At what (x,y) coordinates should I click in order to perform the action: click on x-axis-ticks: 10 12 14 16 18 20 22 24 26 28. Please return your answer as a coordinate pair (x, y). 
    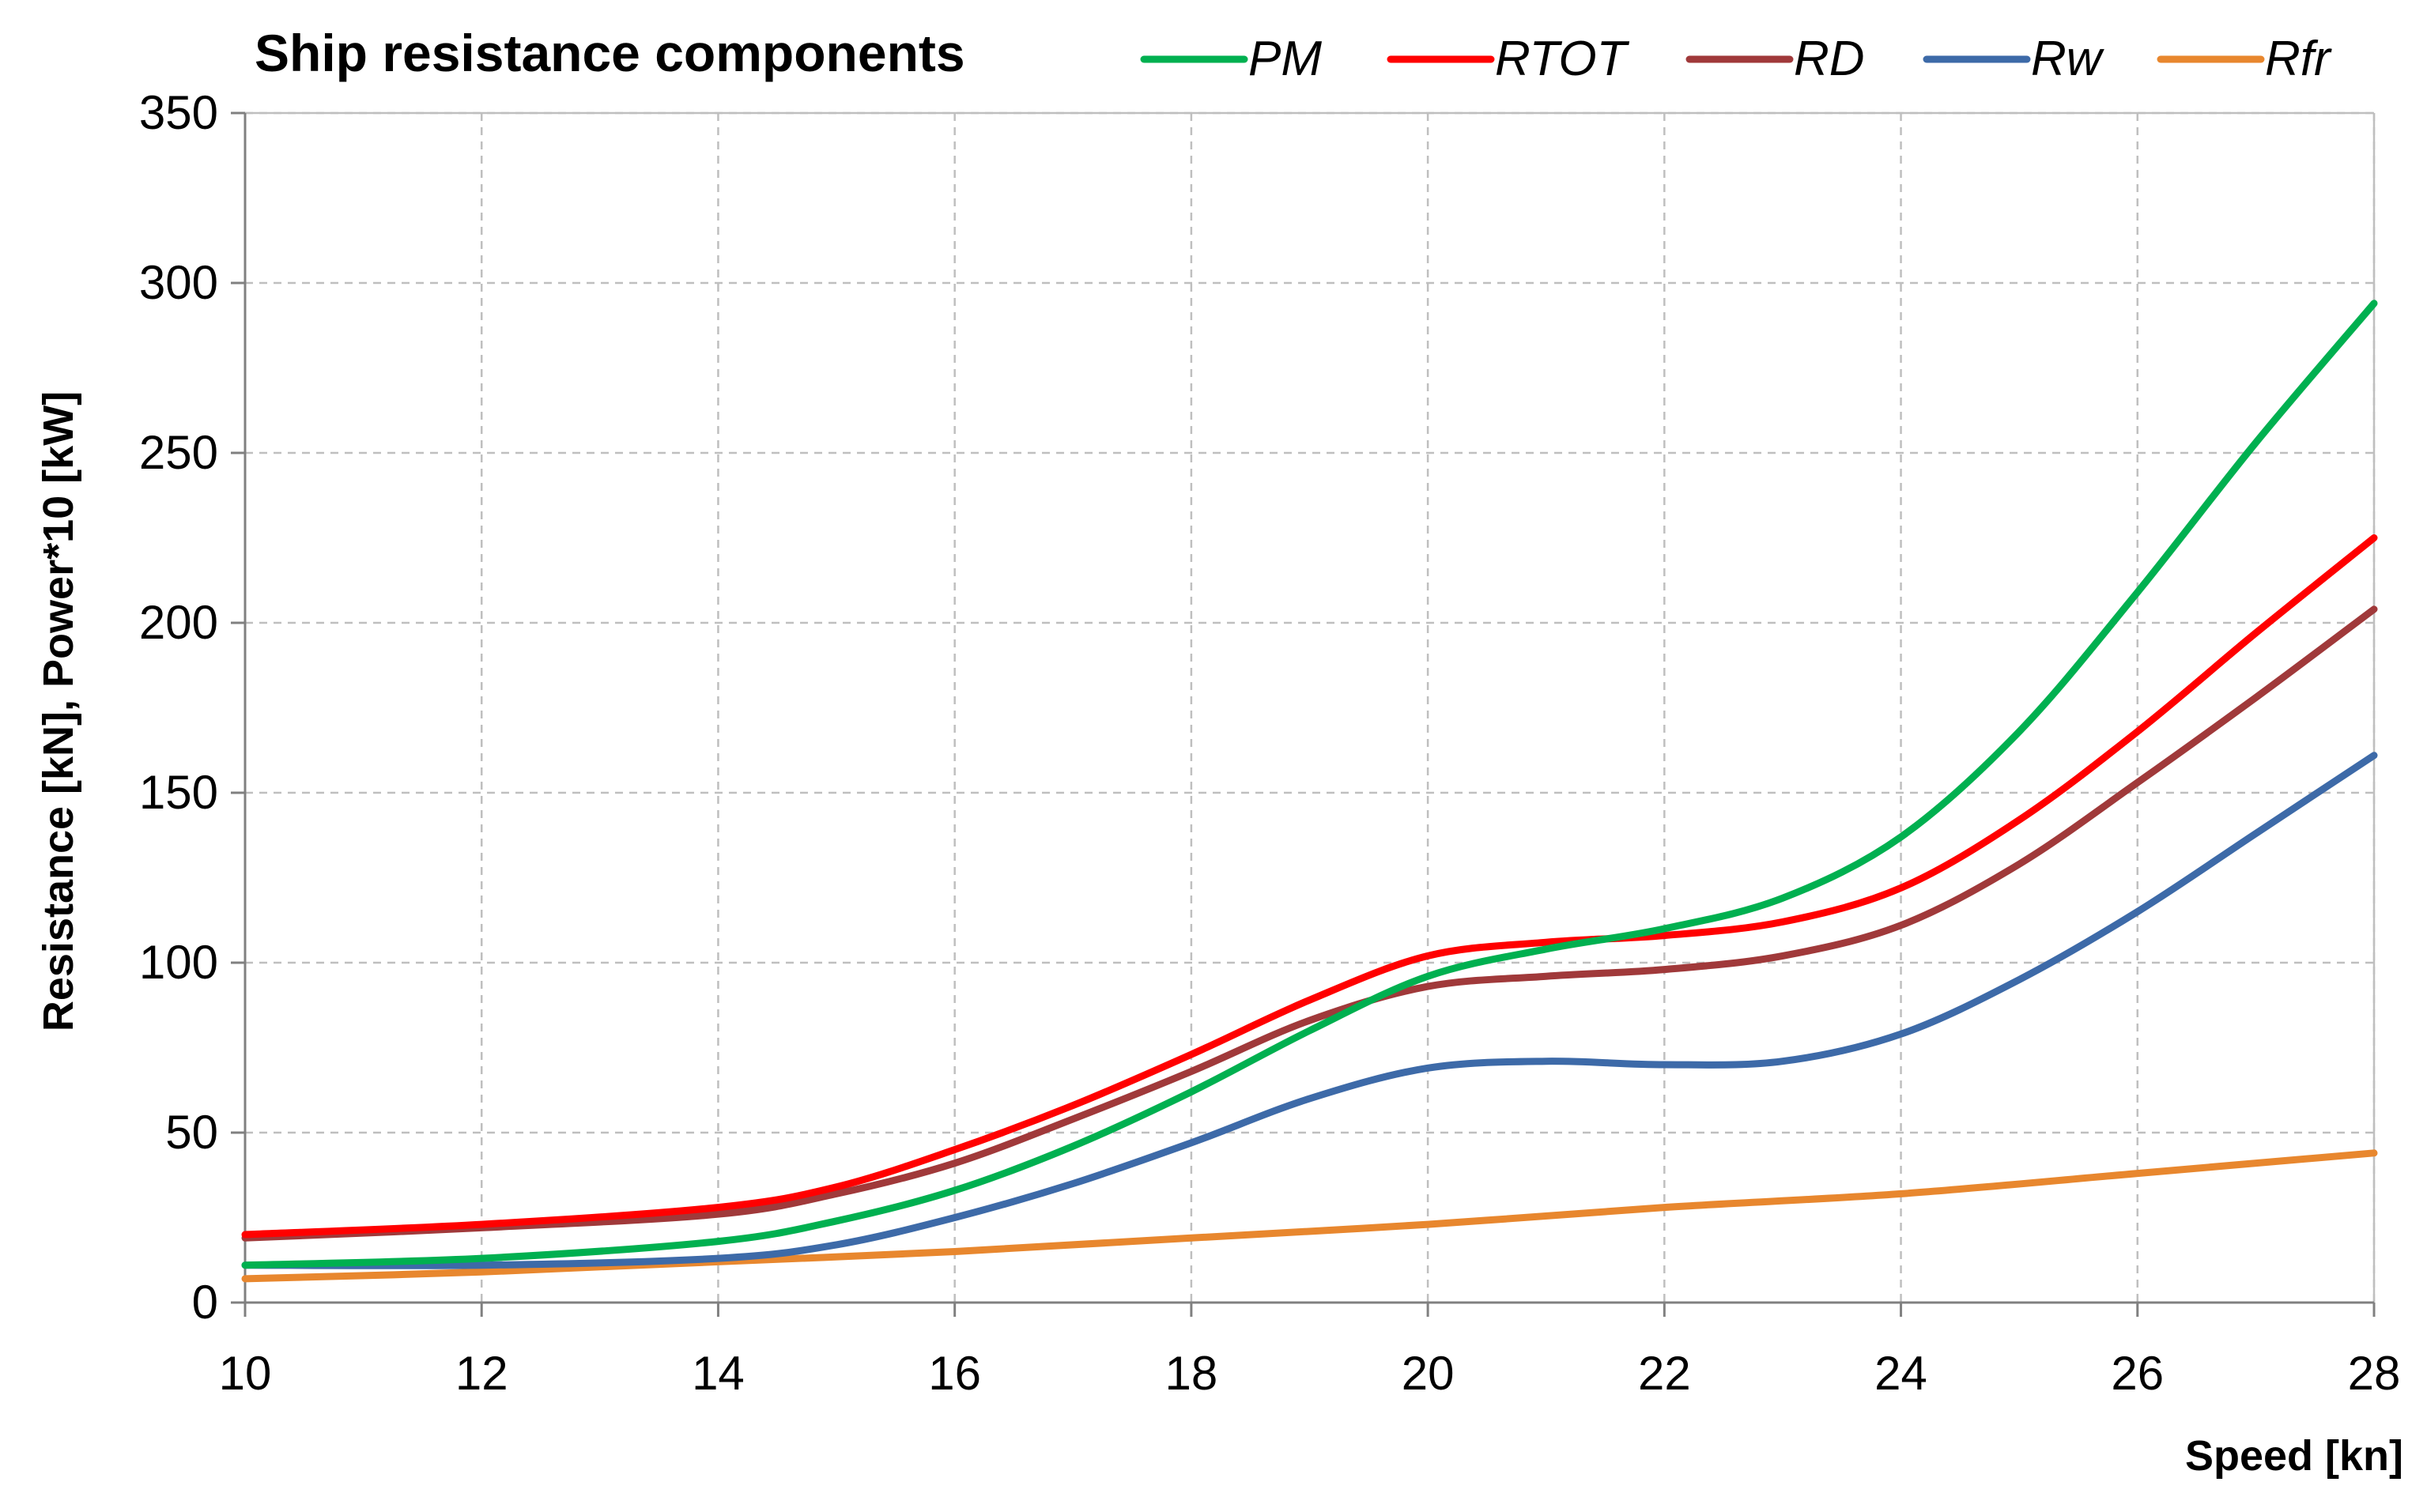
    Looking at the image, I should click on (1310, 1351).